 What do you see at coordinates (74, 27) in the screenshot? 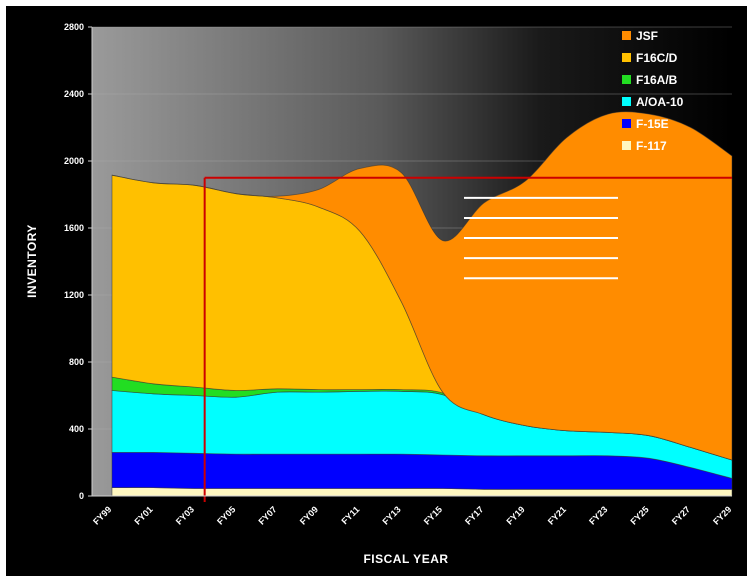
I see `y-tick-label: 2800` at bounding box center [74, 27].